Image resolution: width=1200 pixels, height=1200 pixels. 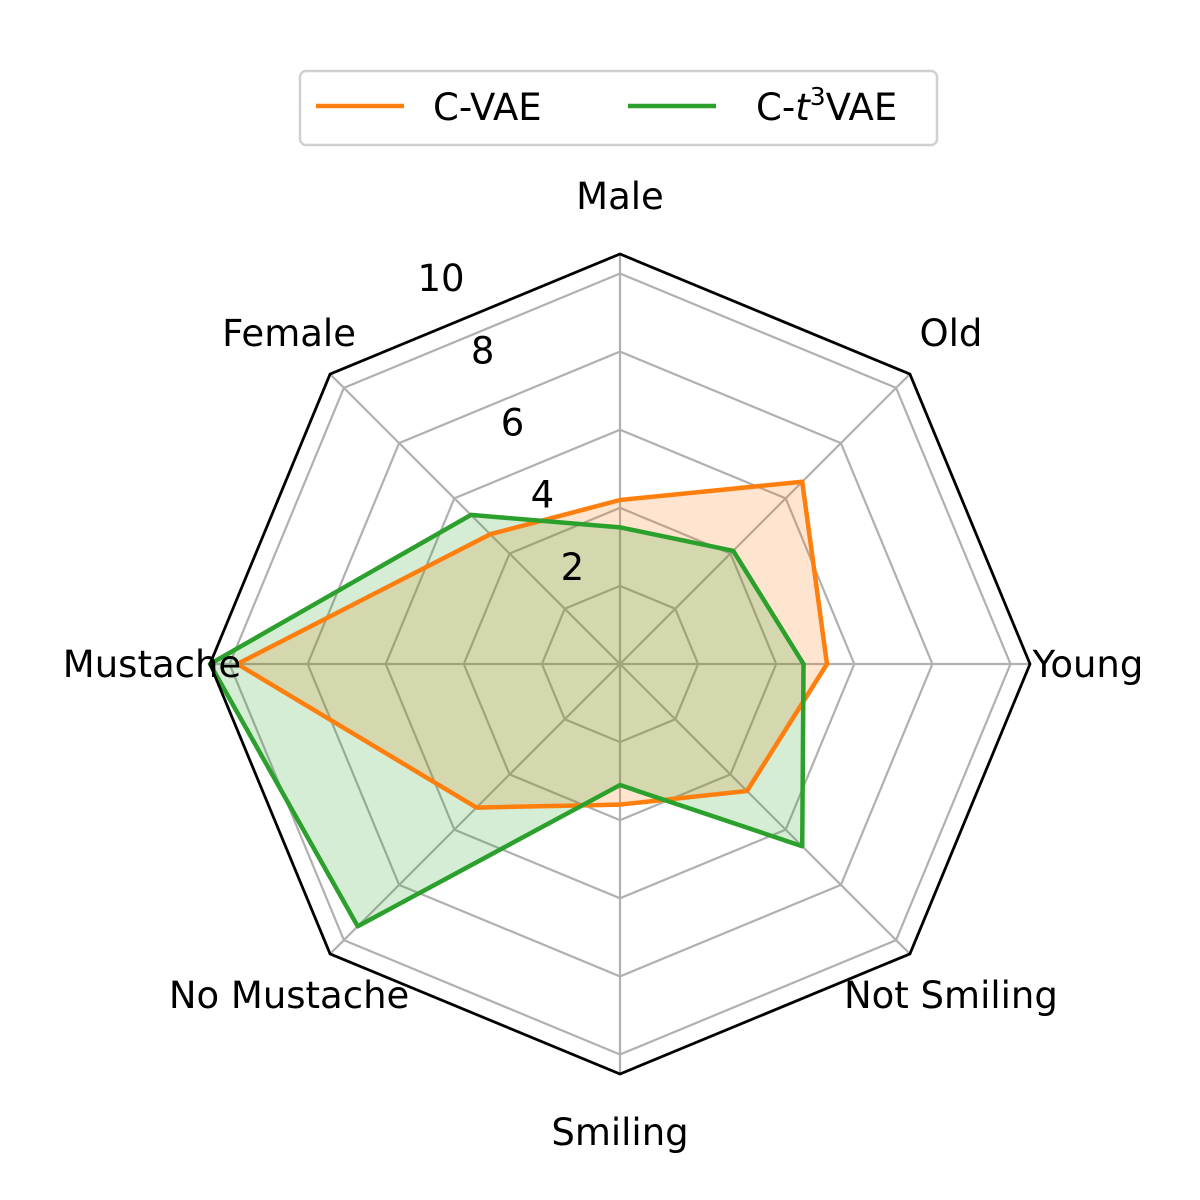 What do you see at coordinates (487, 107) in the screenshot?
I see `legend-label-c-vae: C-VAE` at bounding box center [487, 107].